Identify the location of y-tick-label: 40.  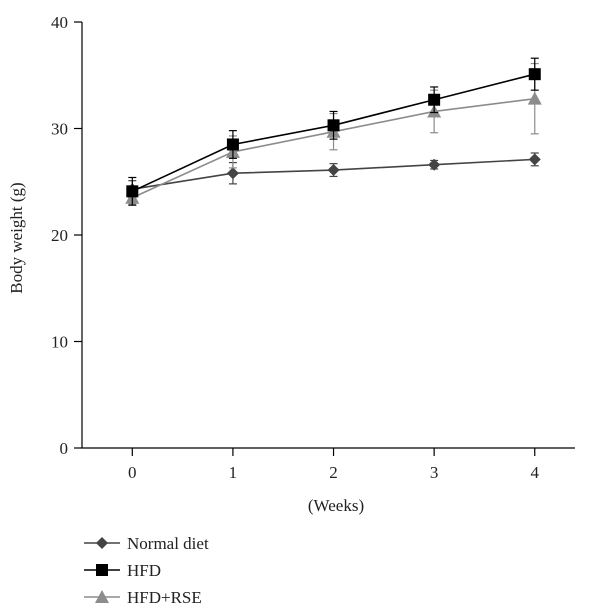
(59, 22).